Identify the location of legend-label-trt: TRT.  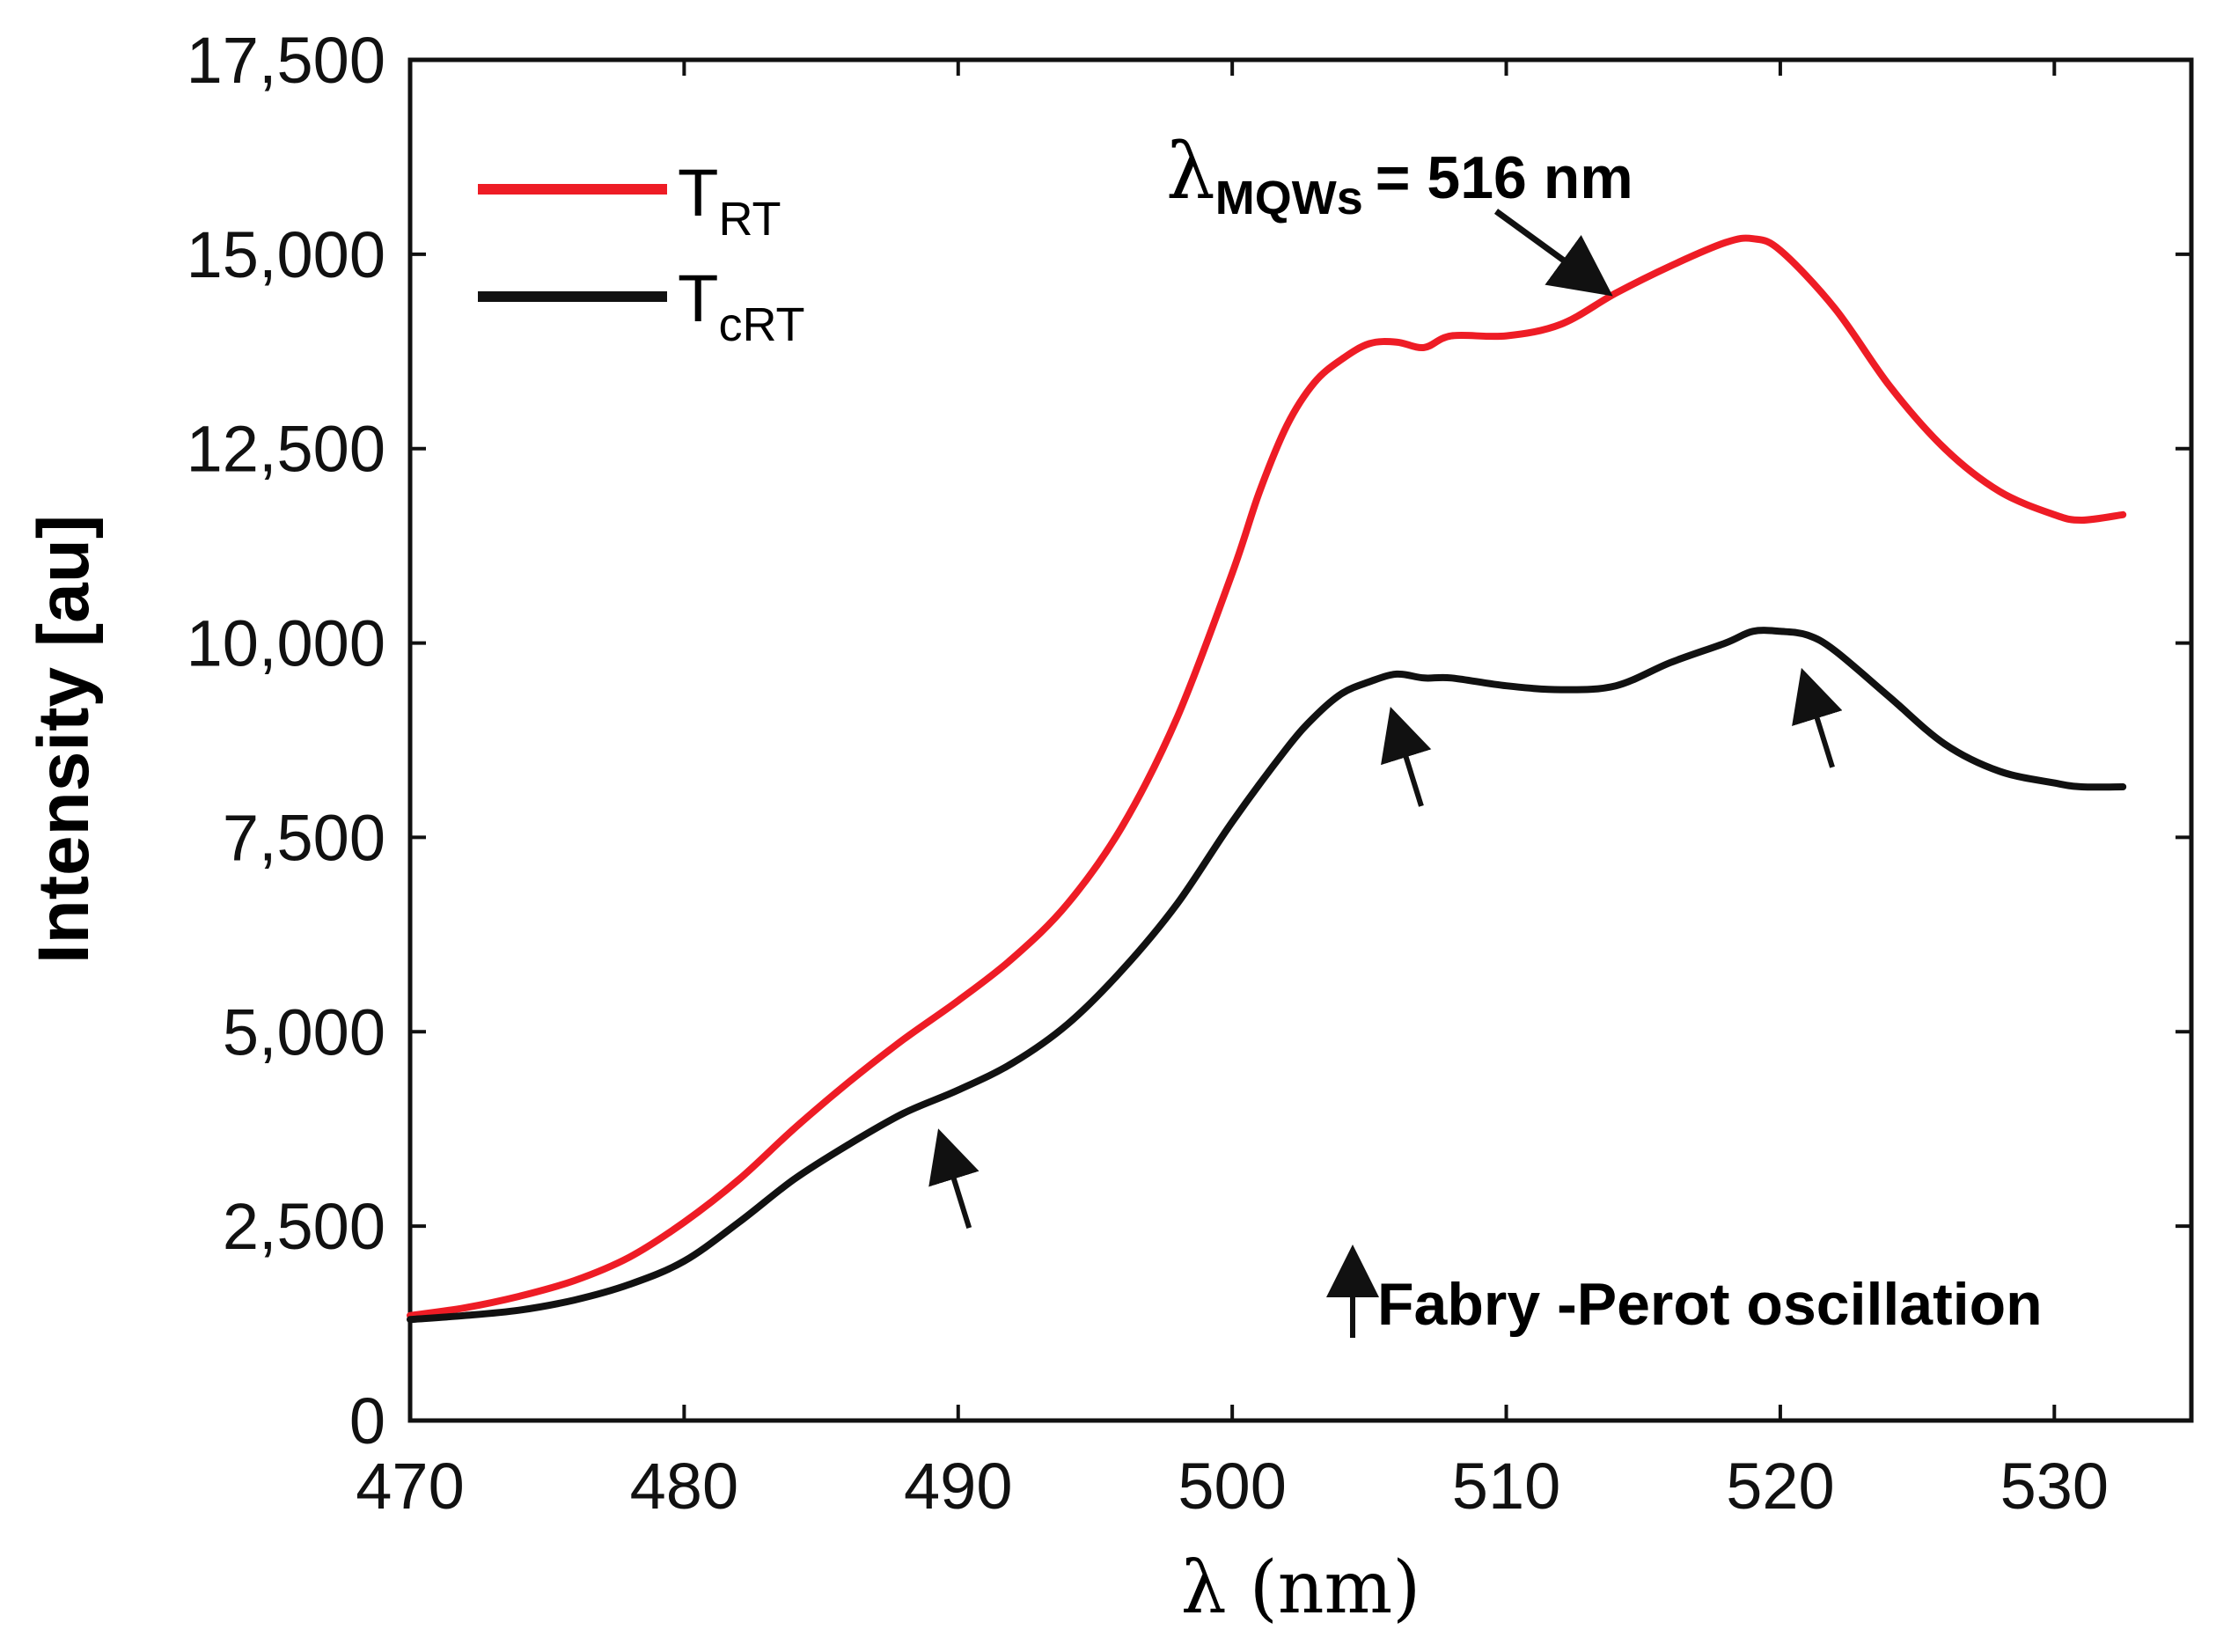
(729, 201).